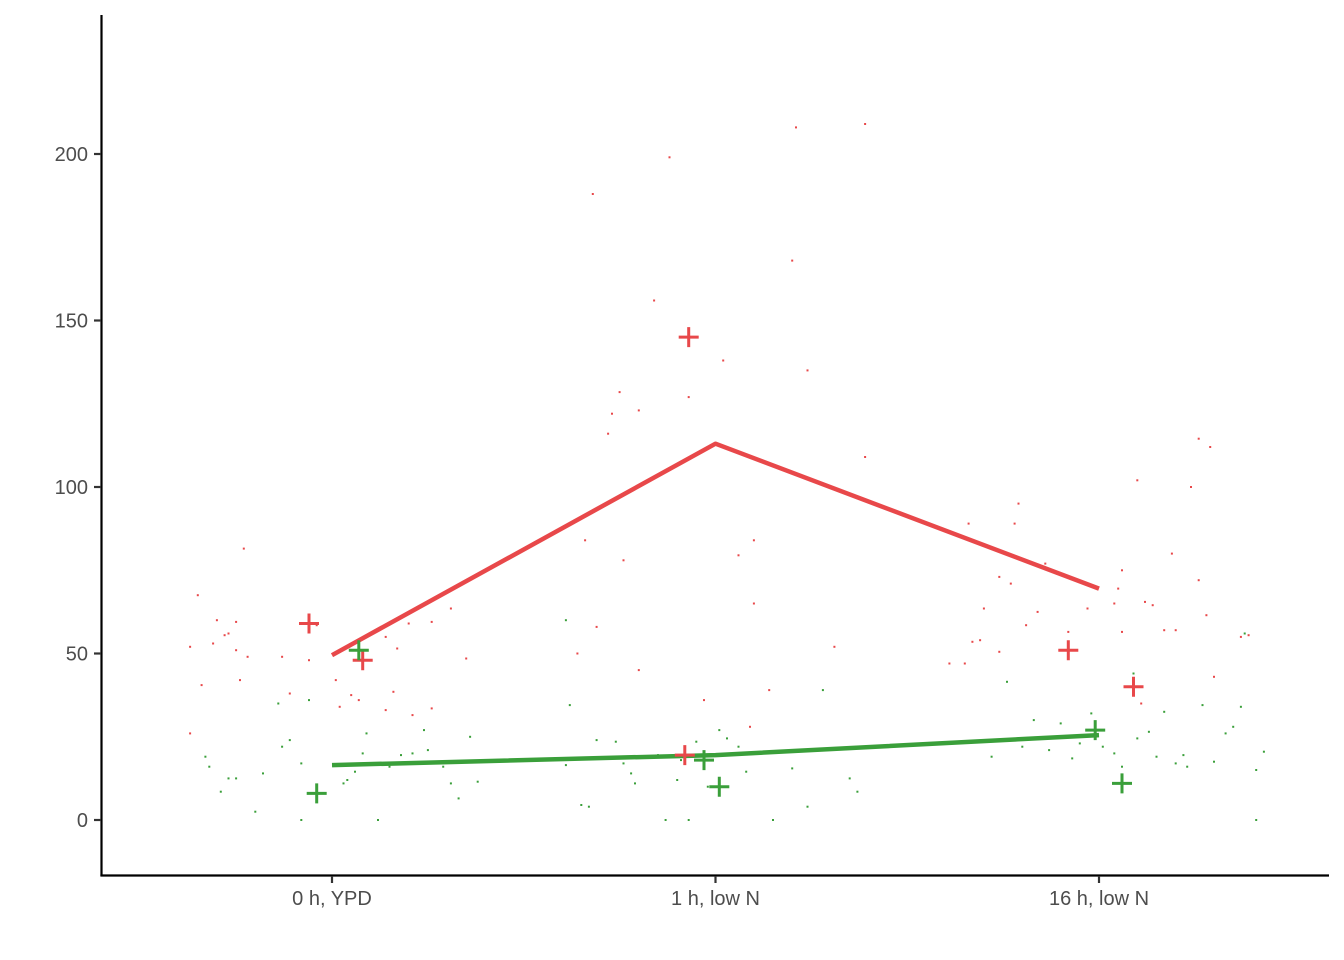  Describe the element at coordinates (715, 899) in the screenshot. I see `x-tick-label: 1 h, low N` at that location.